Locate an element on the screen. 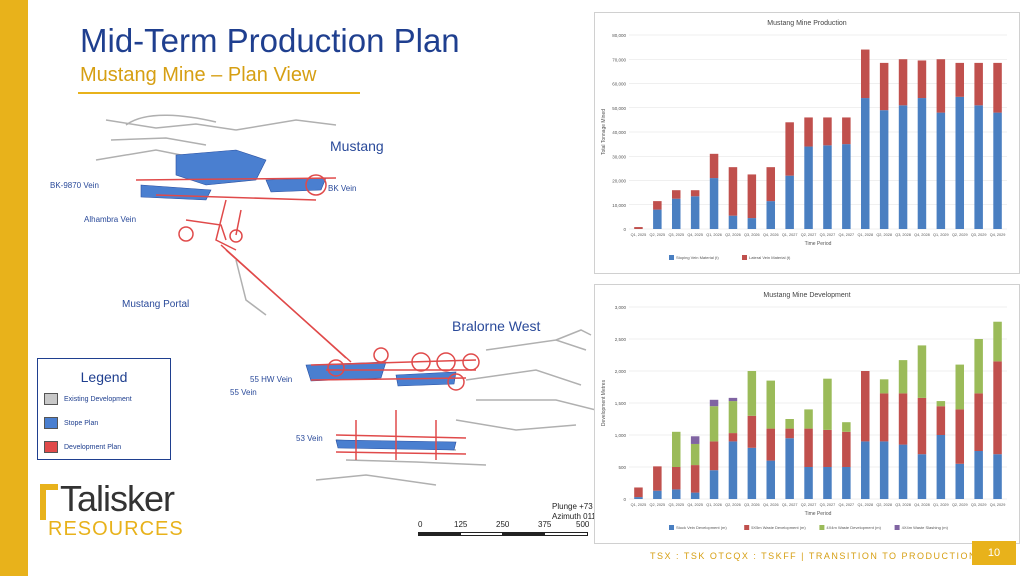  y-tick-label: 40,000 is located at coordinates (619, 132).